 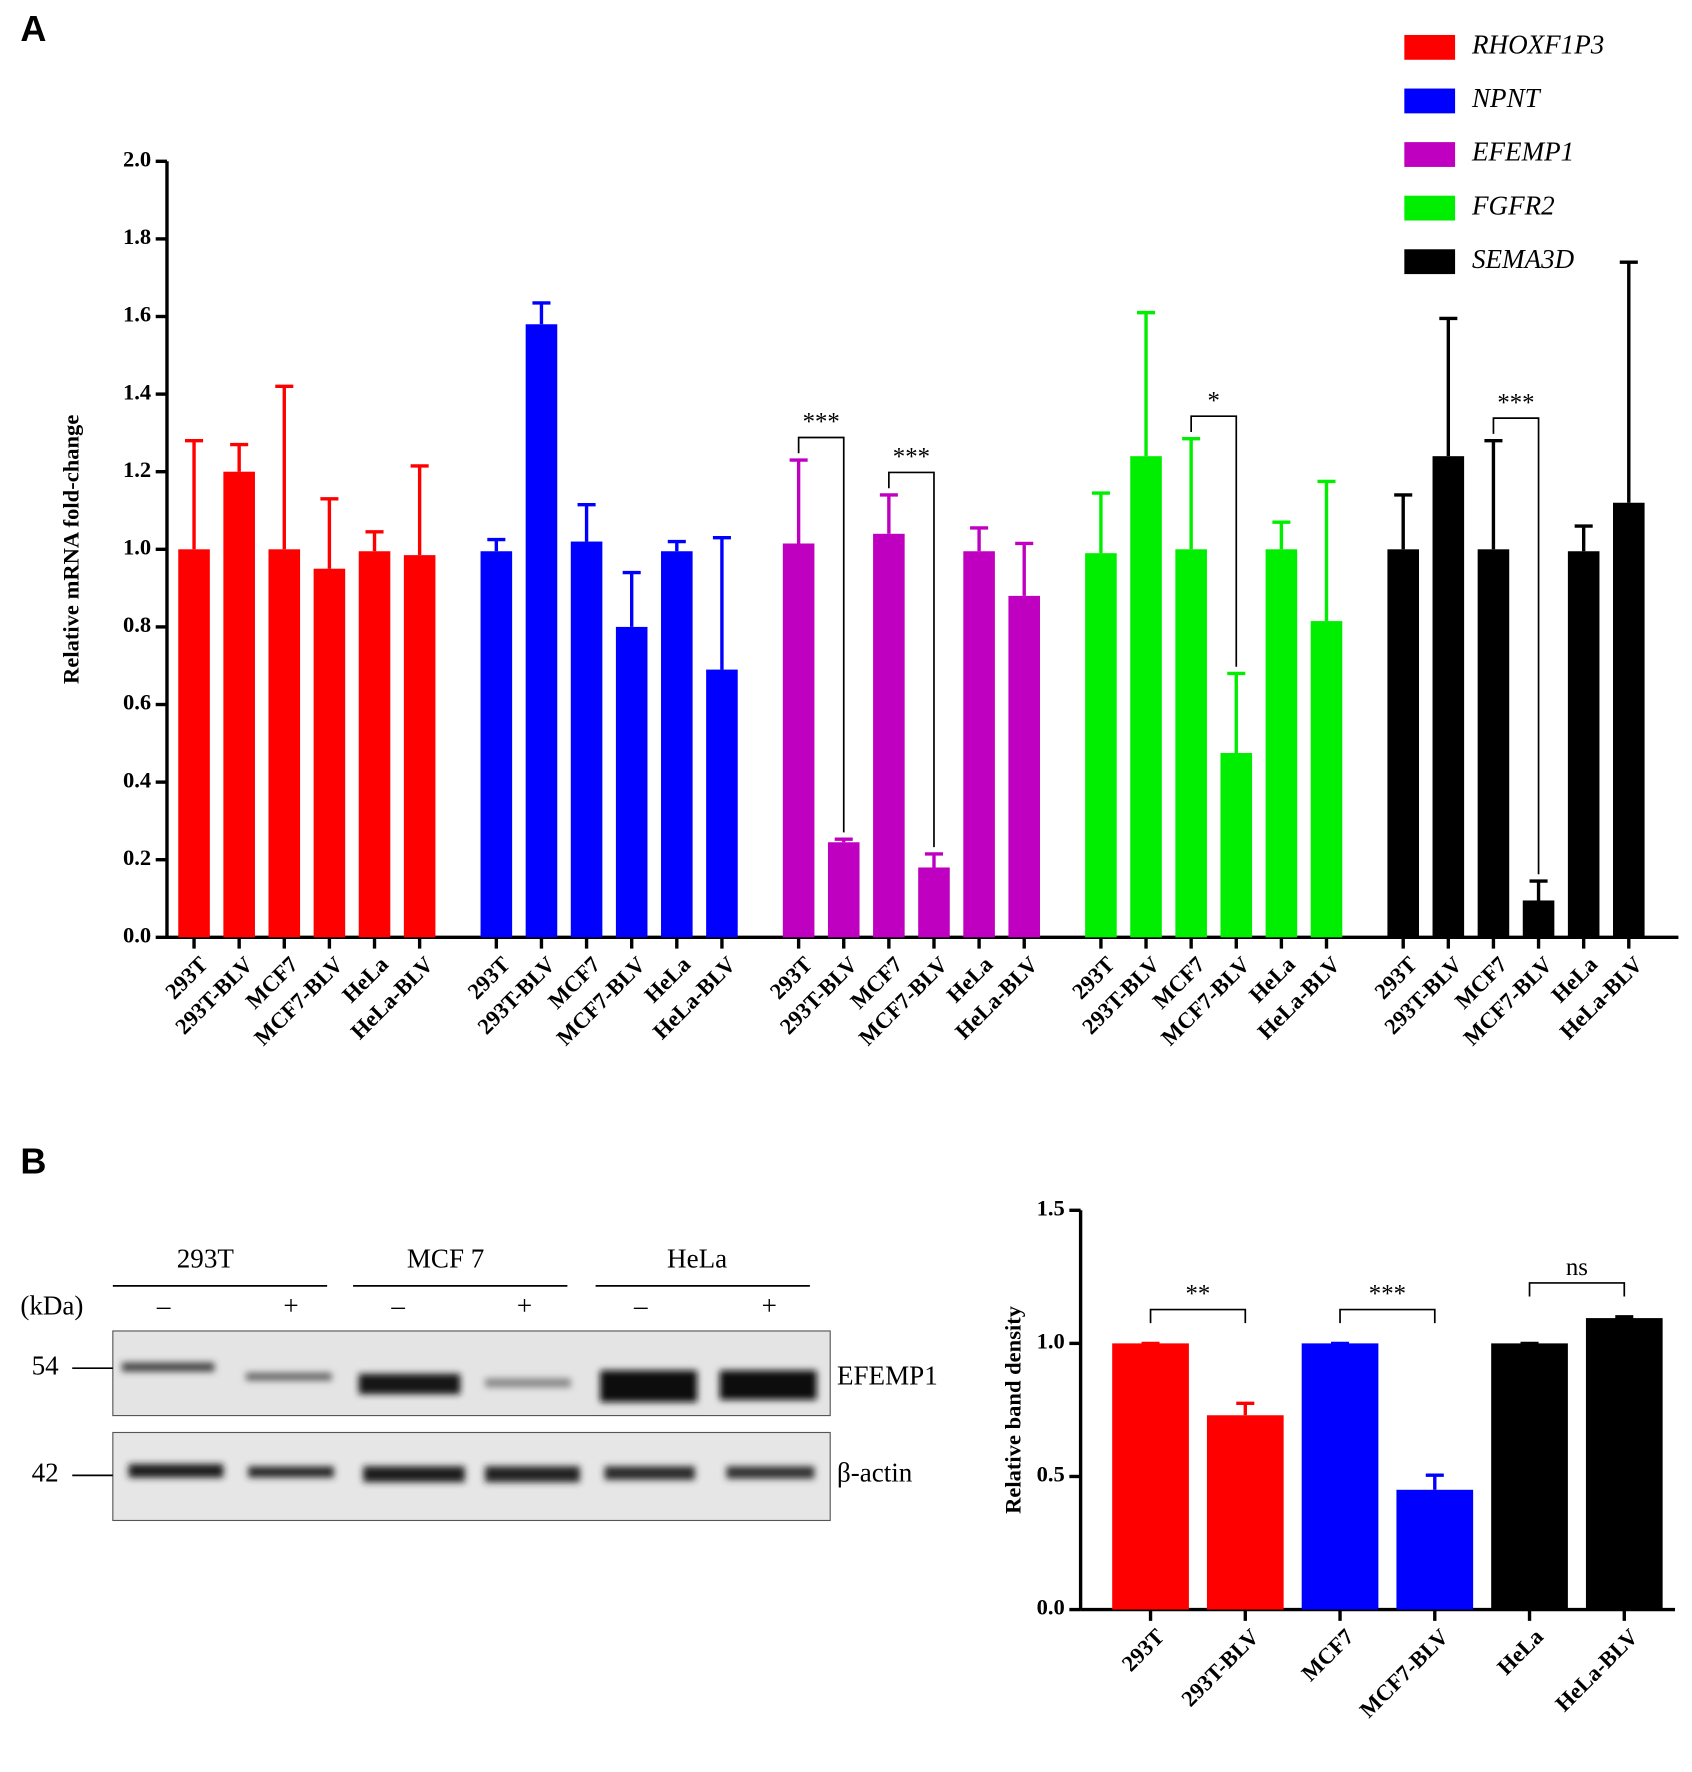 What do you see at coordinates (1522, 152) in the screenshot?
I see `legend-label: EFEMP1` at bounding box center [1522, 152].